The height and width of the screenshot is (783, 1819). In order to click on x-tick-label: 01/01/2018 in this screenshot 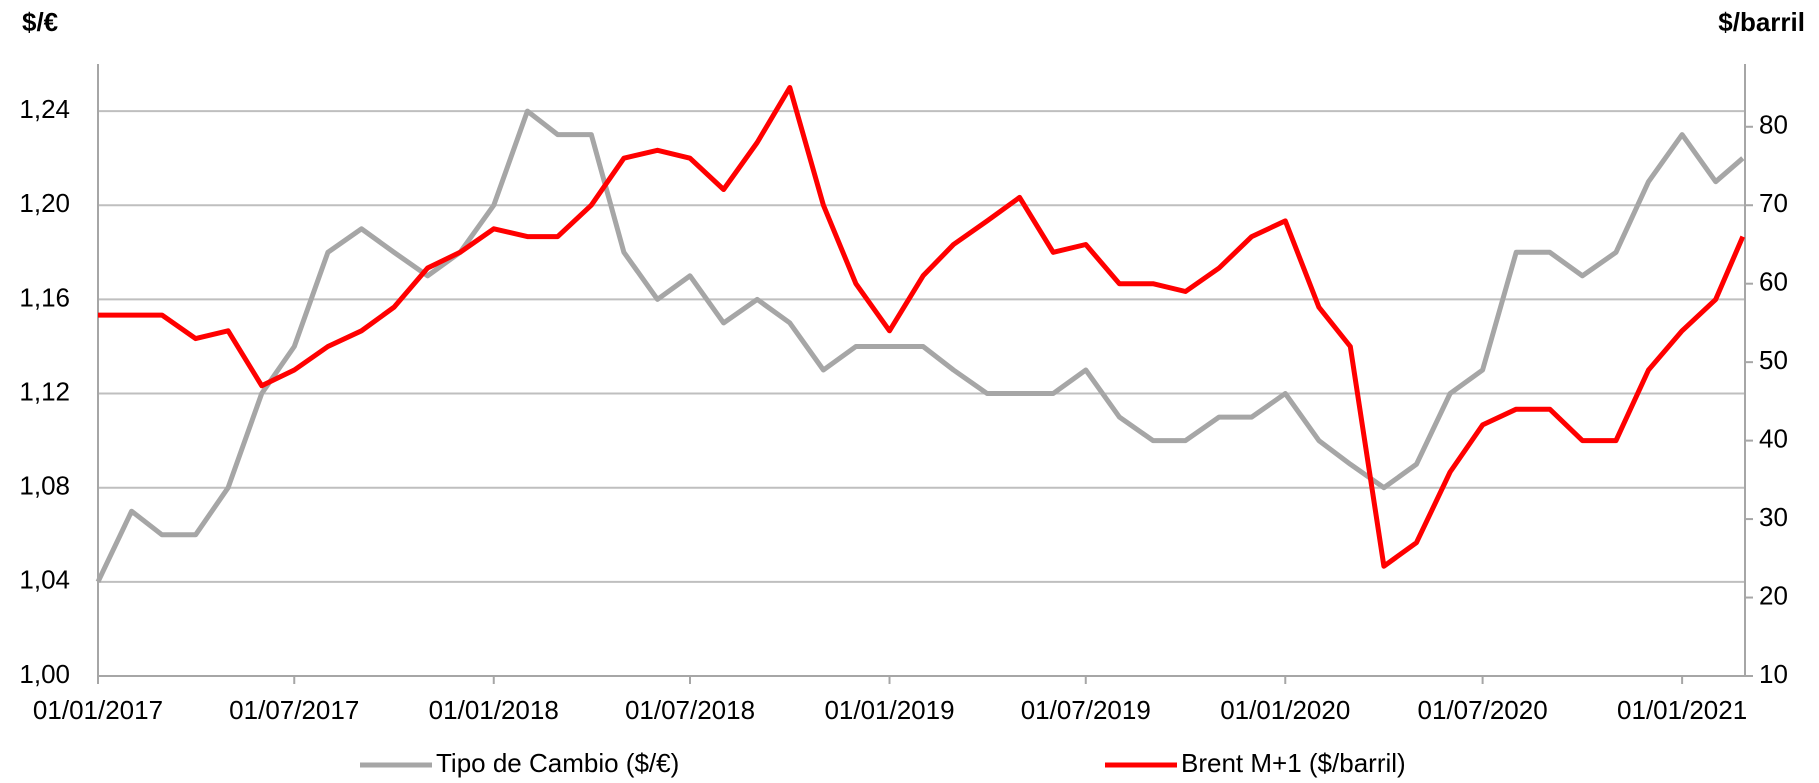, I will do `click(494, 710)`.